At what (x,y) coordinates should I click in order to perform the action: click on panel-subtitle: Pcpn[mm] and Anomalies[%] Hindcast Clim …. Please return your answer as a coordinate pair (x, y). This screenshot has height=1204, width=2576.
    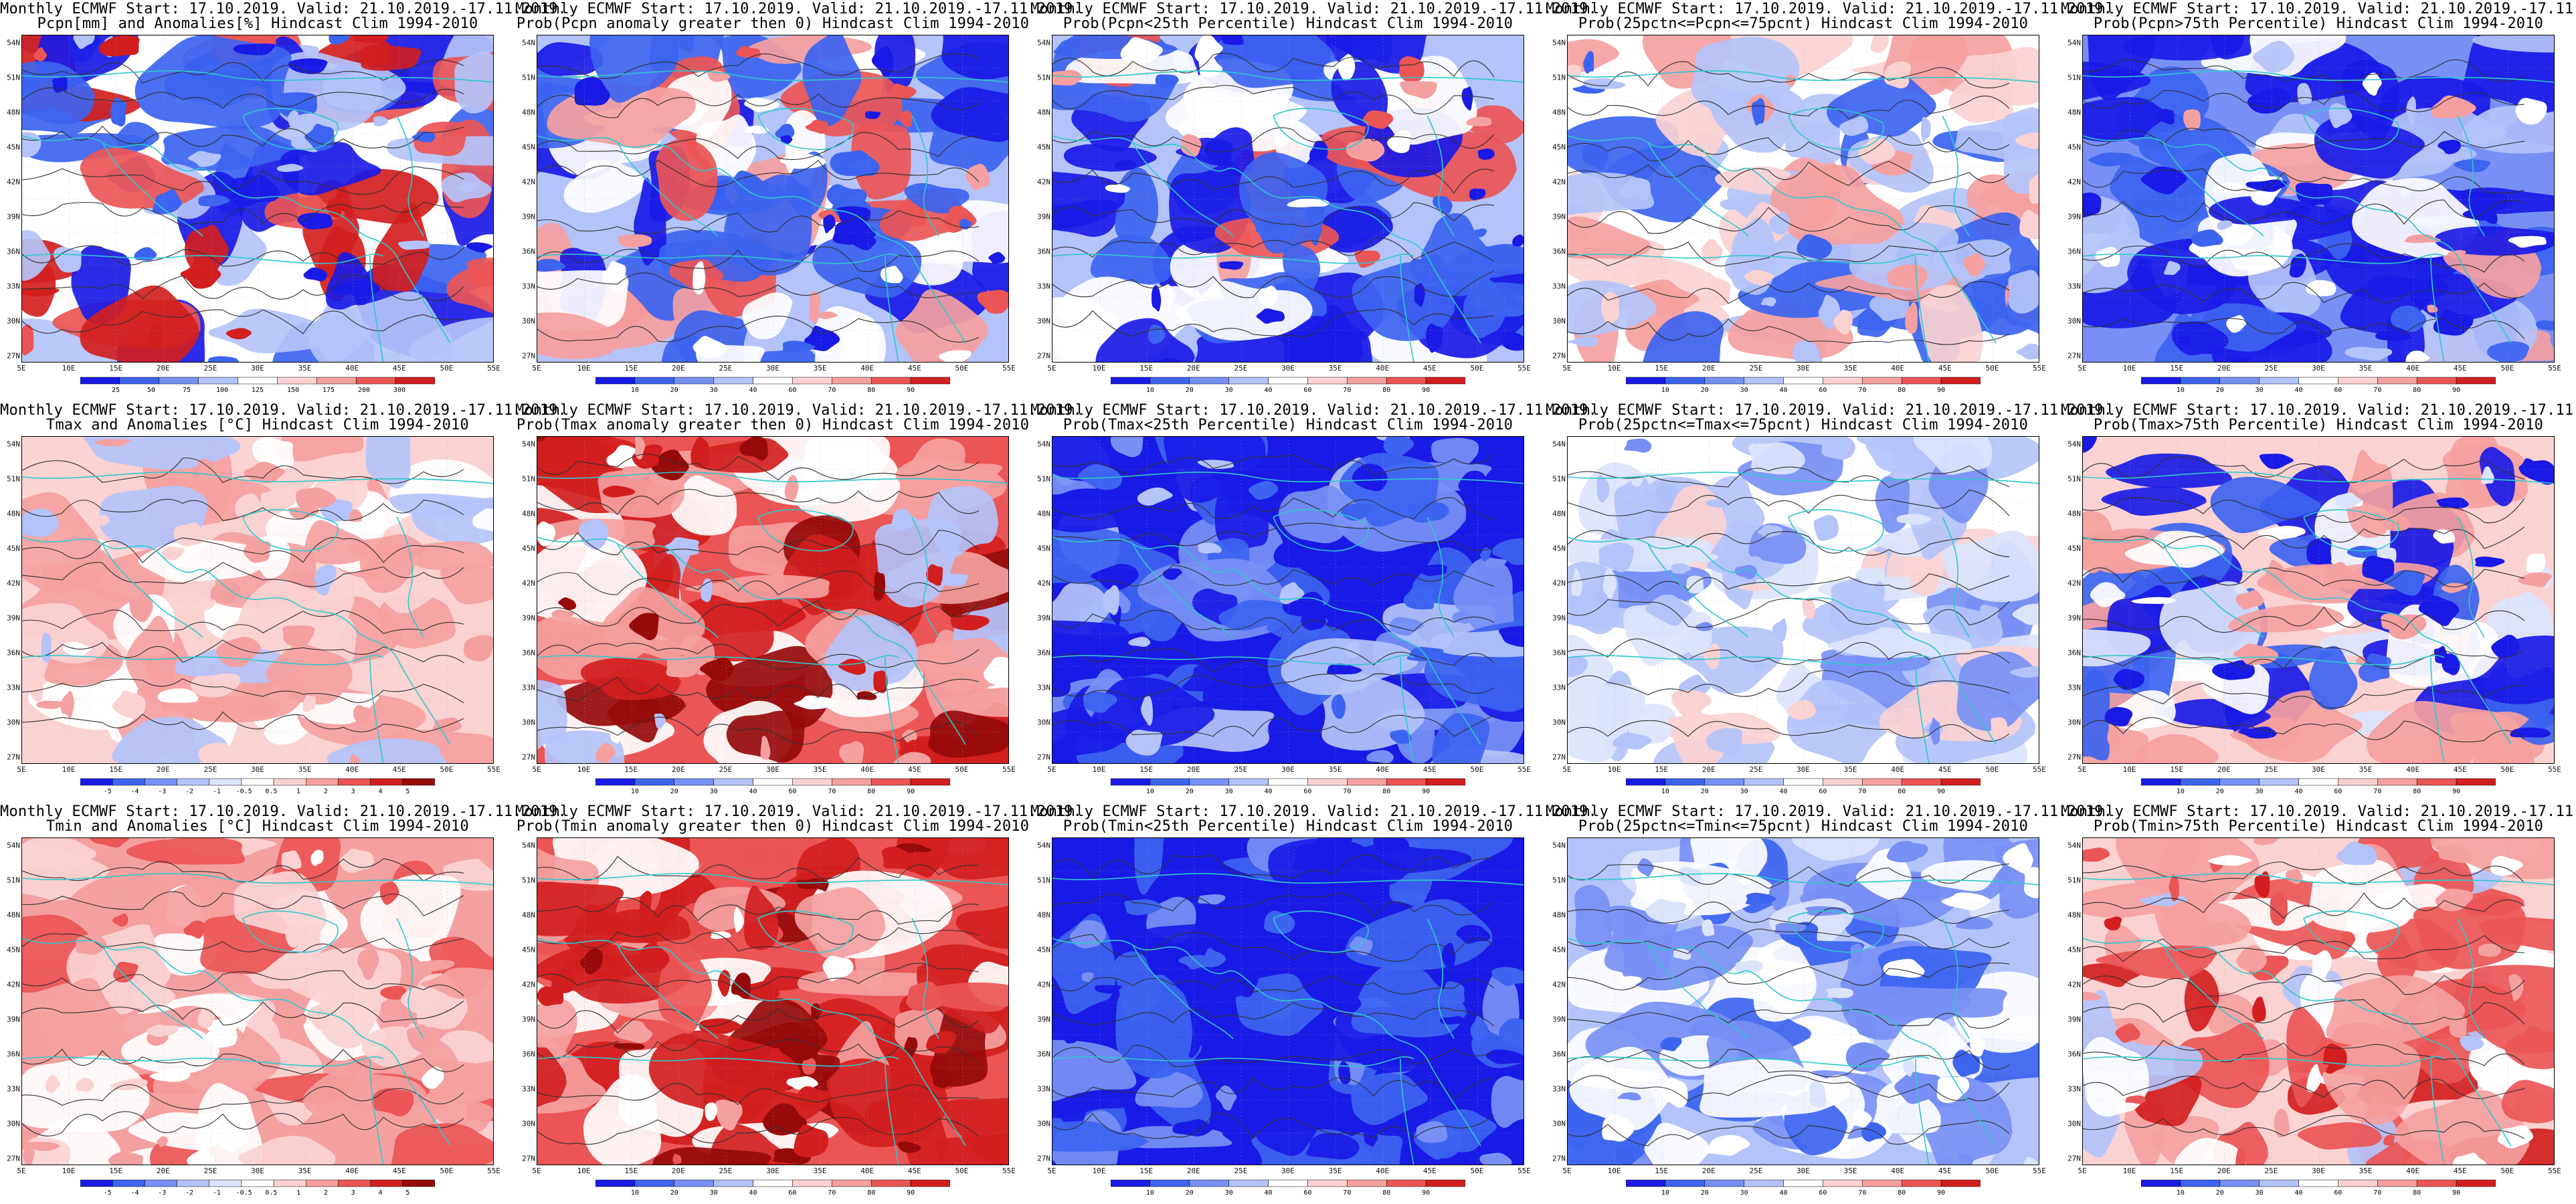
    Looking at the image, I should click on (257, 23).